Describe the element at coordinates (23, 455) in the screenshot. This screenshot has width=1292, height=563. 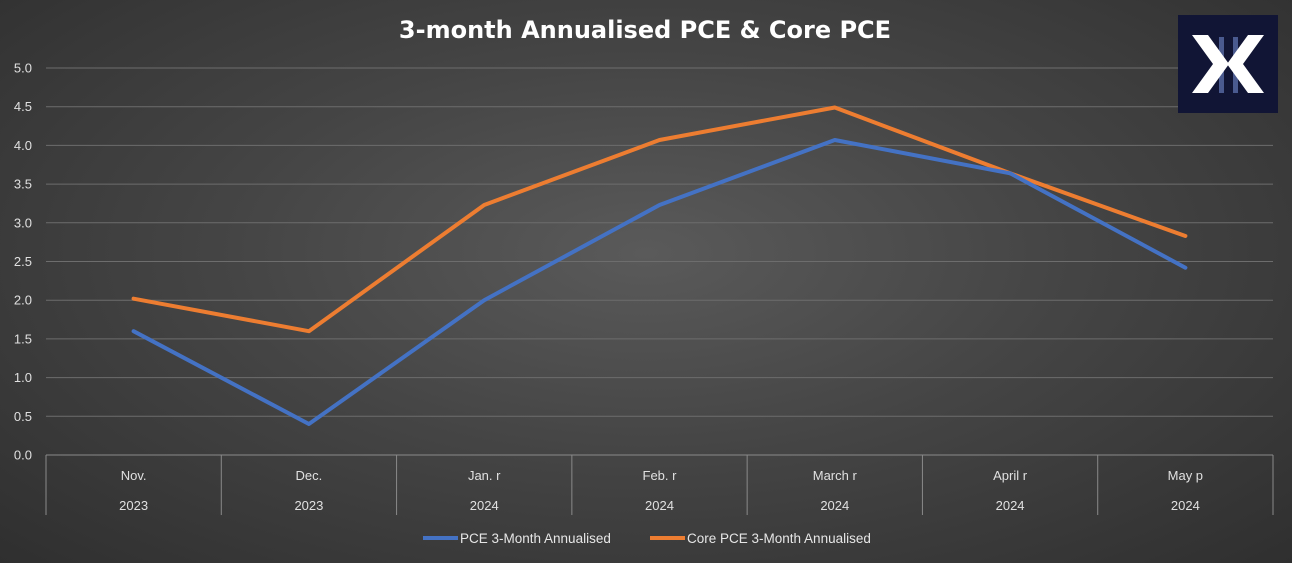
I see `y-tick-label: 0.0` at that location.